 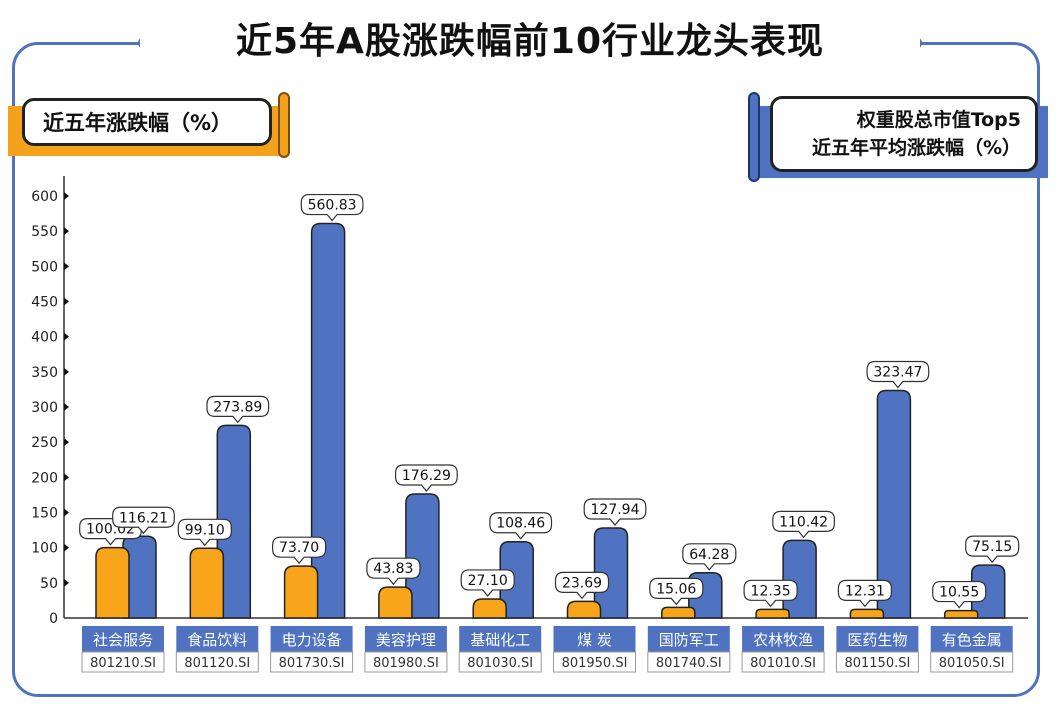 I want to click on category-label: 食品饮料, so click(x=217, y=640).